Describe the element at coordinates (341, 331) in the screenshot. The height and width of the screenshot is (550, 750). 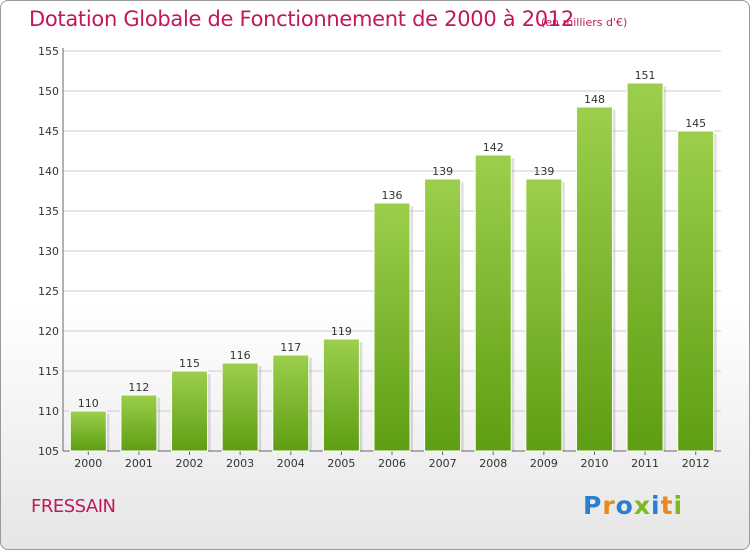
I see `data-label: 119` at that location.